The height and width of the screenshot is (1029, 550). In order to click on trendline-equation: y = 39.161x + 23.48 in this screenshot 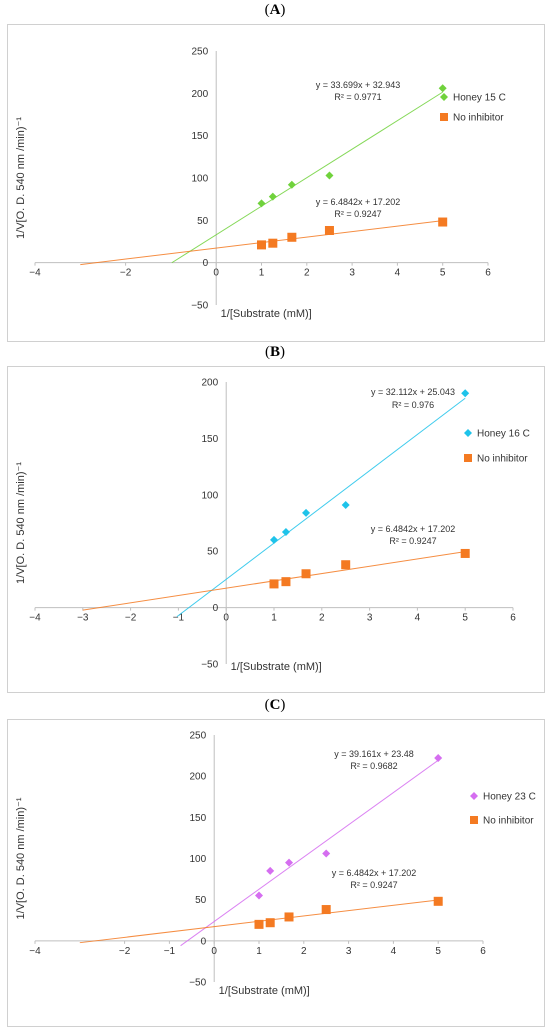, I will do `click(374, 754)`.